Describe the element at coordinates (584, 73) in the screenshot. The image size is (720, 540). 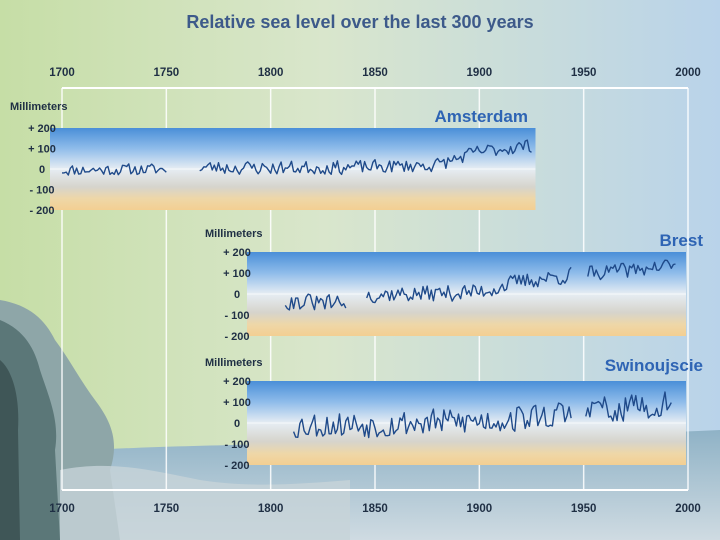
I see `top-year-label-1950: 1950` at that location.